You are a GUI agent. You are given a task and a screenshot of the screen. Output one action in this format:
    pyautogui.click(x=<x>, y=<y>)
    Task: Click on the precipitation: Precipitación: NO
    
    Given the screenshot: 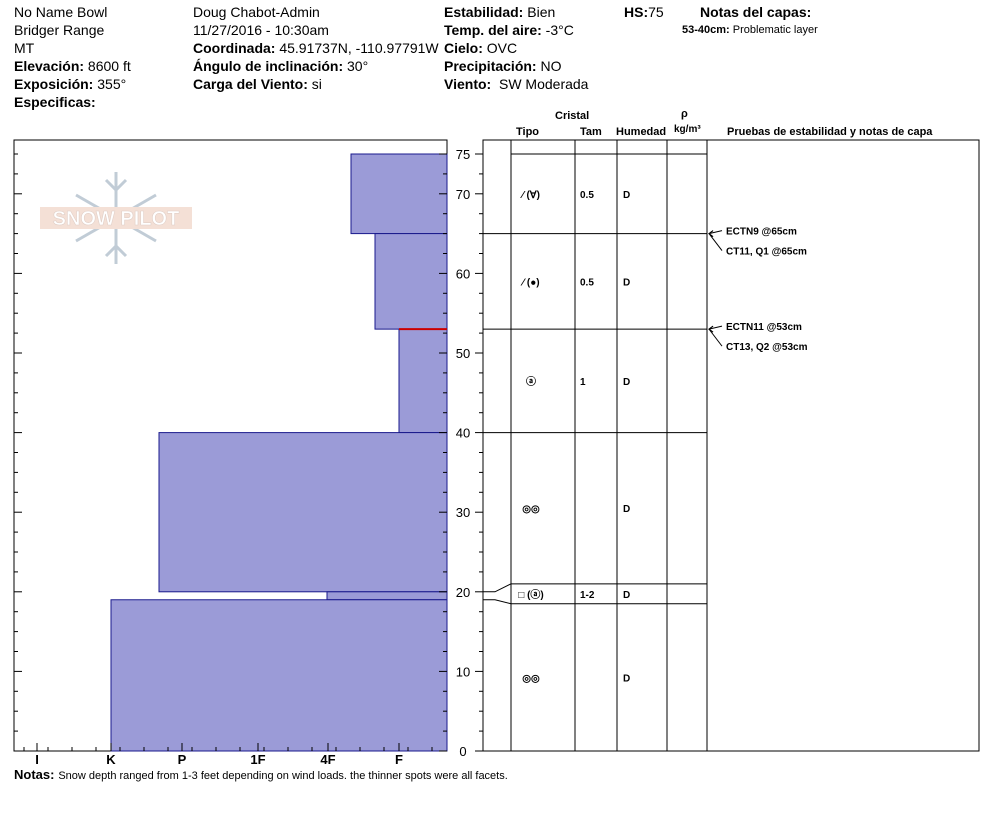 What is the action you would take?
    pyautogui.click(x=502, y=66)
    